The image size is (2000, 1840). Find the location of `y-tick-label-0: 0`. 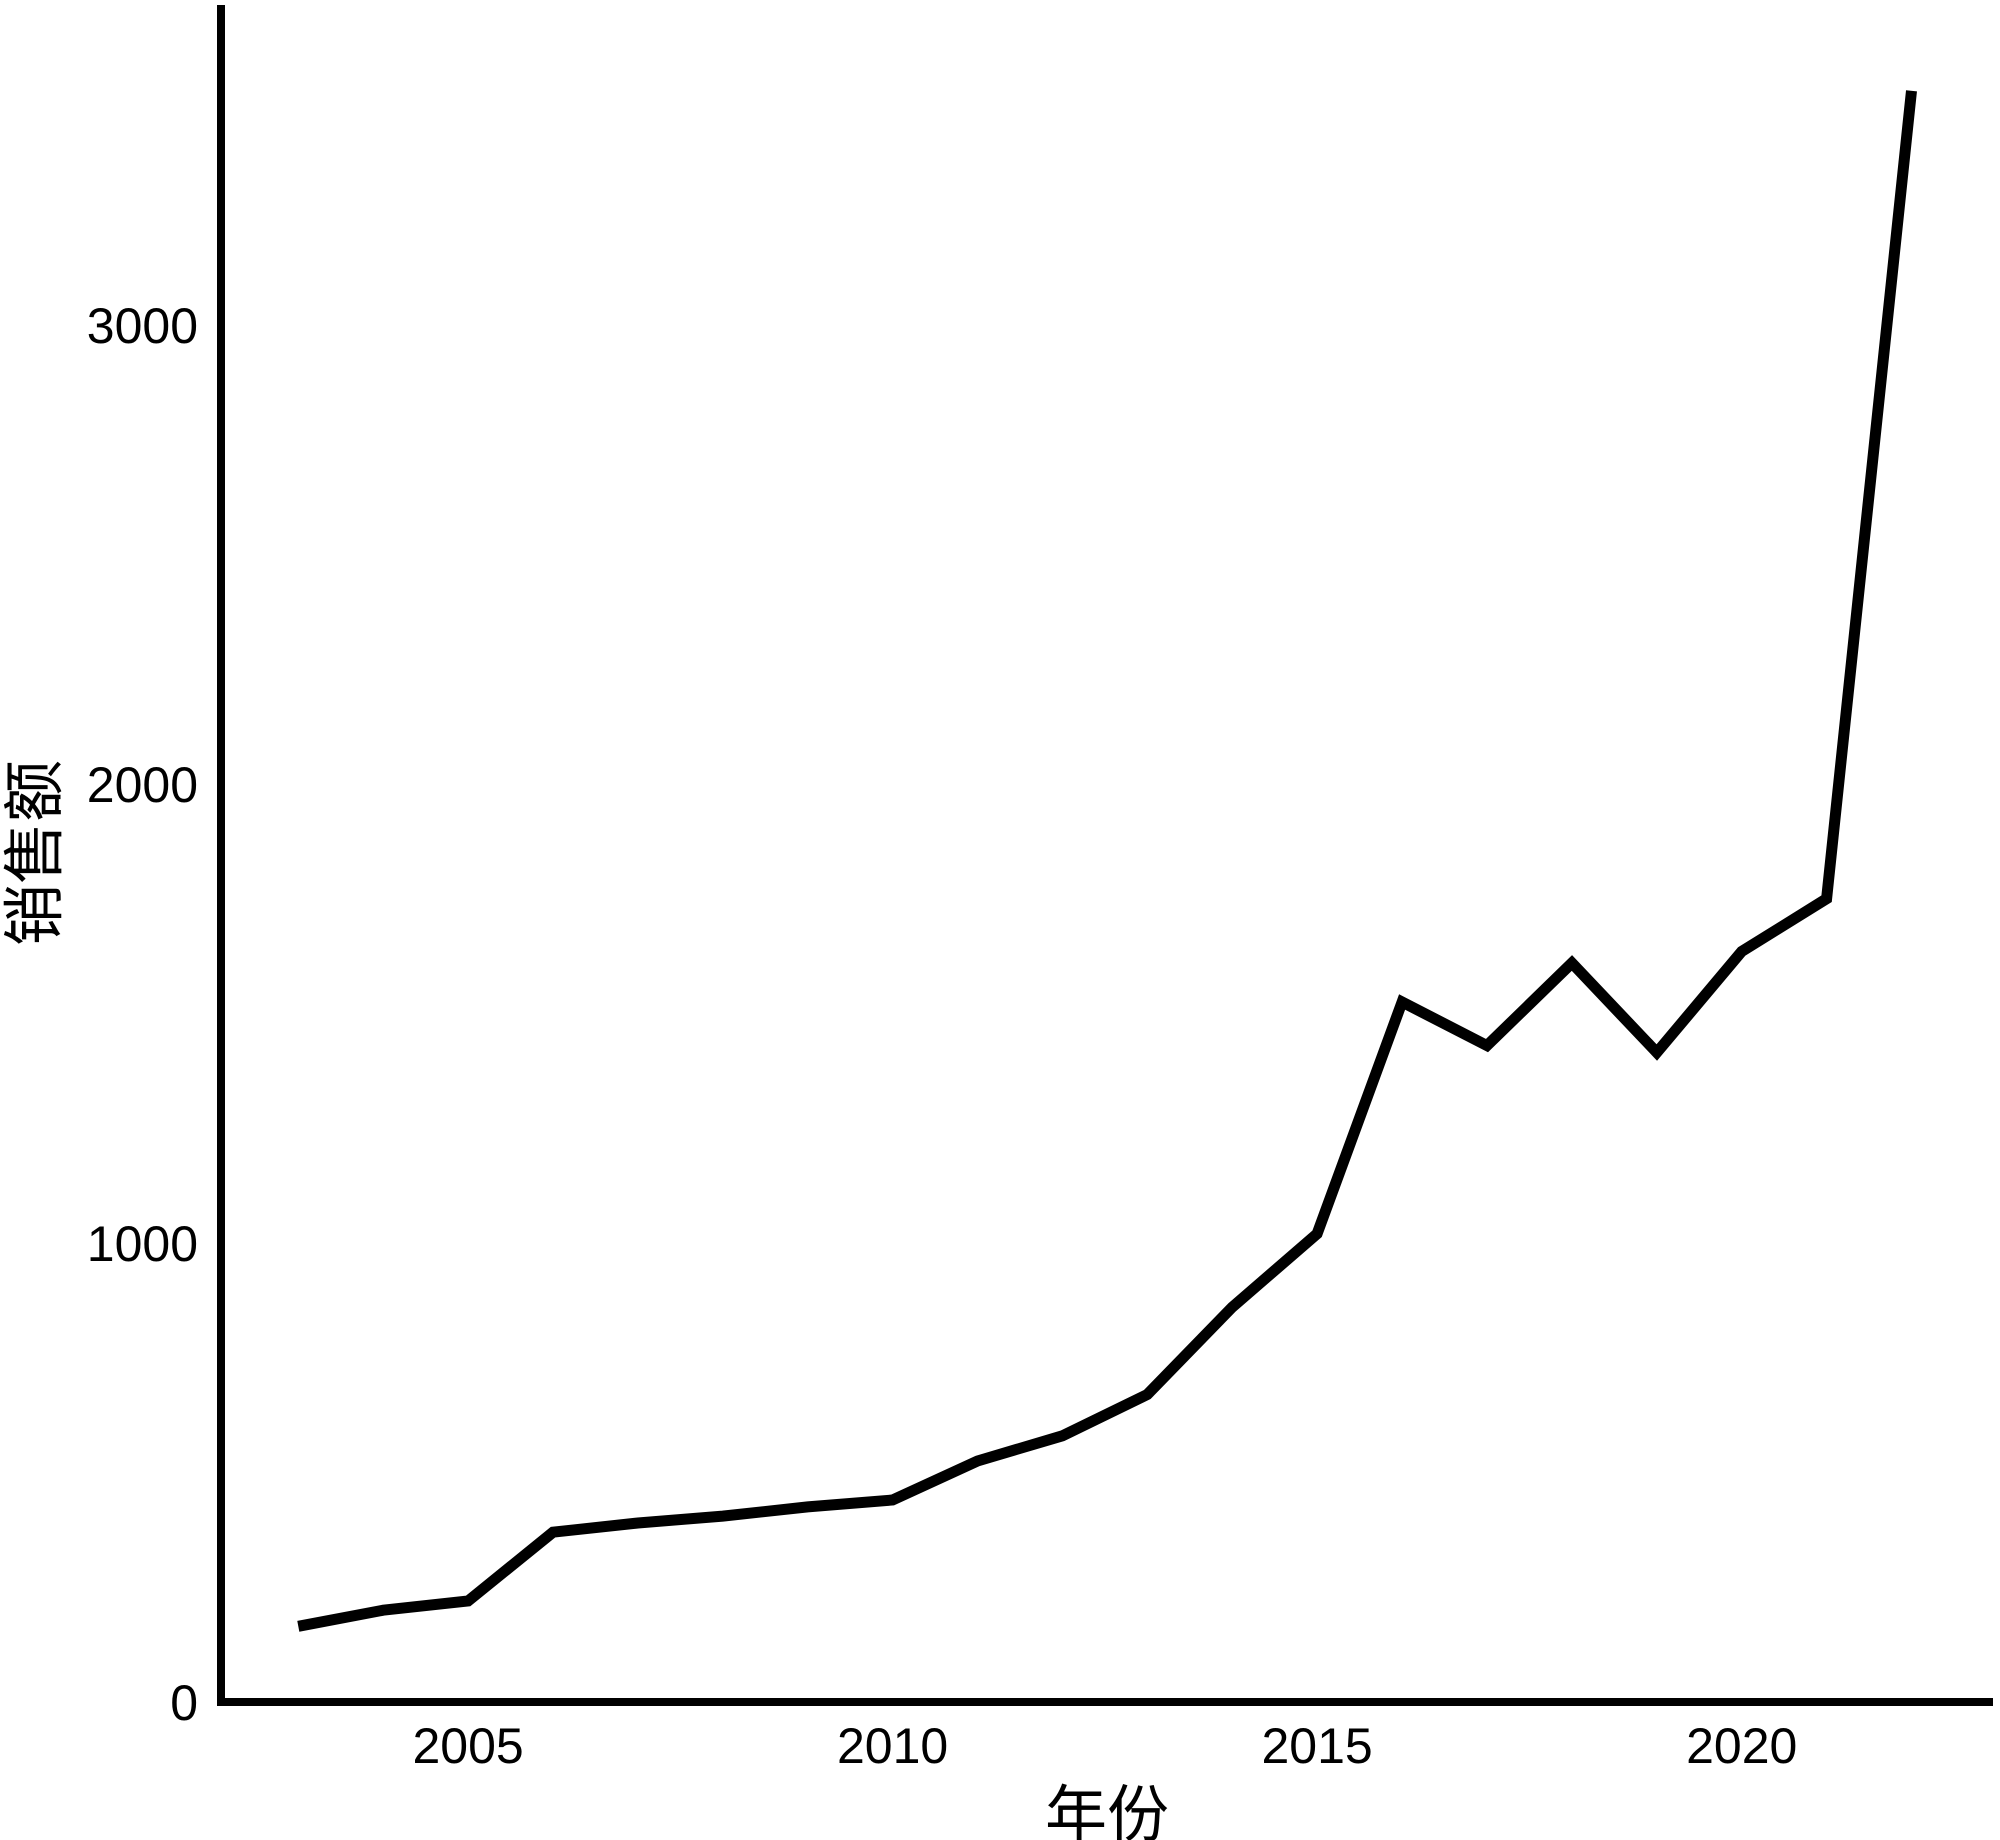

y-tick-label-0: 0 is located at coordinates (184, 1703).